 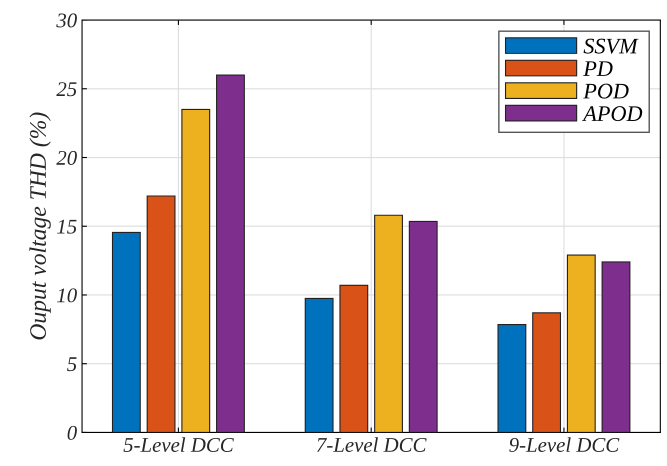 I want to click on y-tick-label: 25, so click(x=66, y=89).